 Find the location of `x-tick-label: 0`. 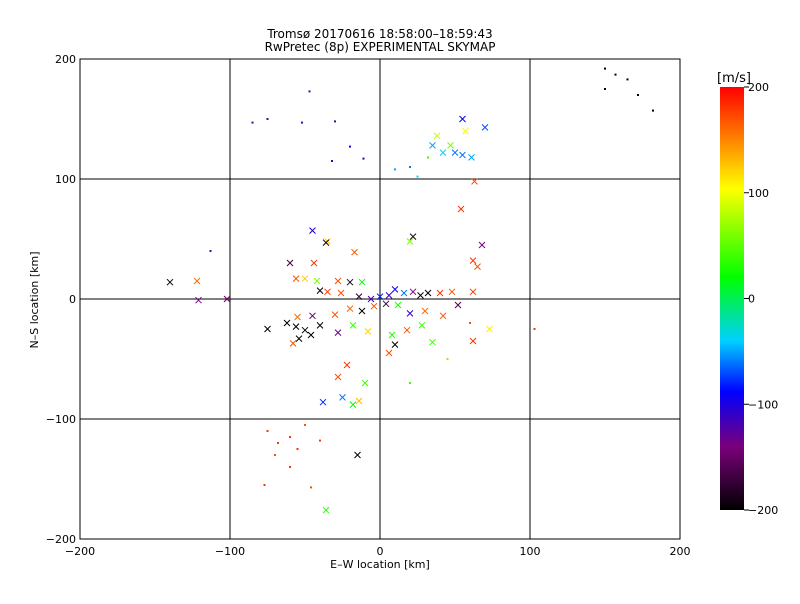

x-tick-label: 0 is located at coordinates (380, 551).